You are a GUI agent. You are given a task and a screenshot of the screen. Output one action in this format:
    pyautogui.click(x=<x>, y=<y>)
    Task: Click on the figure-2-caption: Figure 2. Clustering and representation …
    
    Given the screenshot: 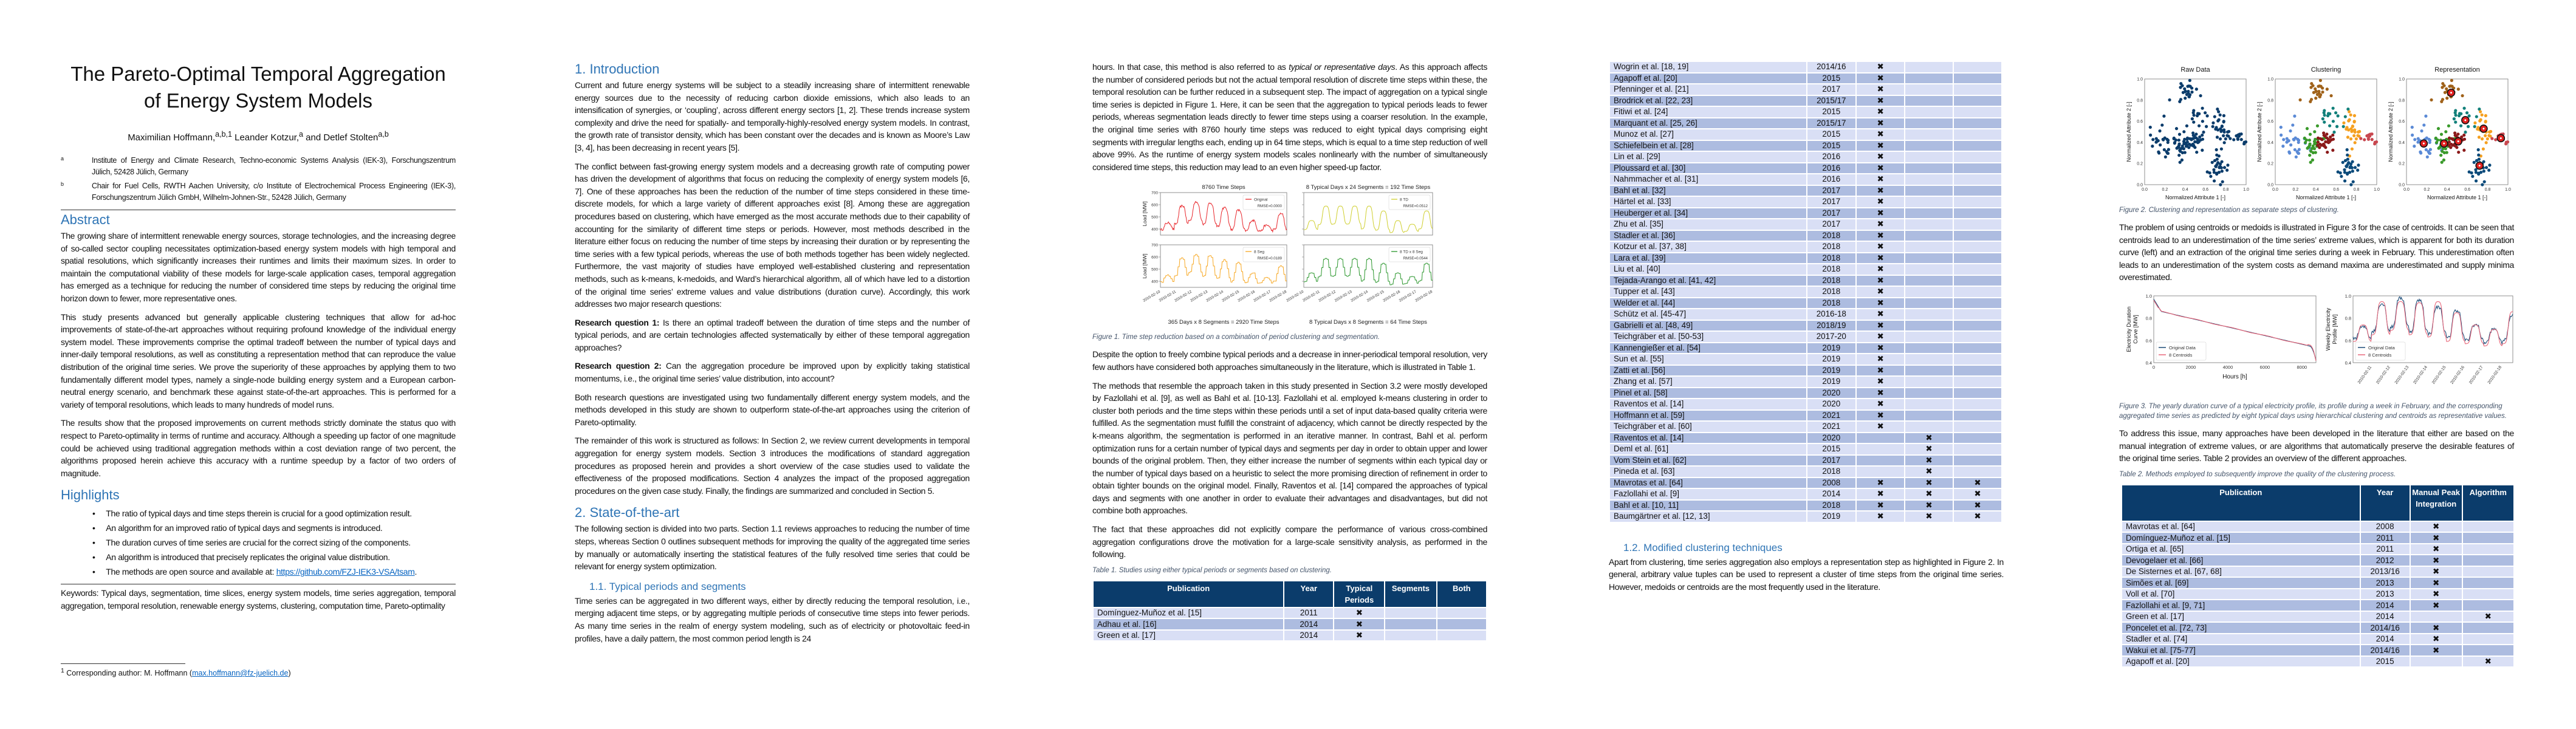 What is the action you would take?
    pyautogui.click(x=2229, y=211)
    